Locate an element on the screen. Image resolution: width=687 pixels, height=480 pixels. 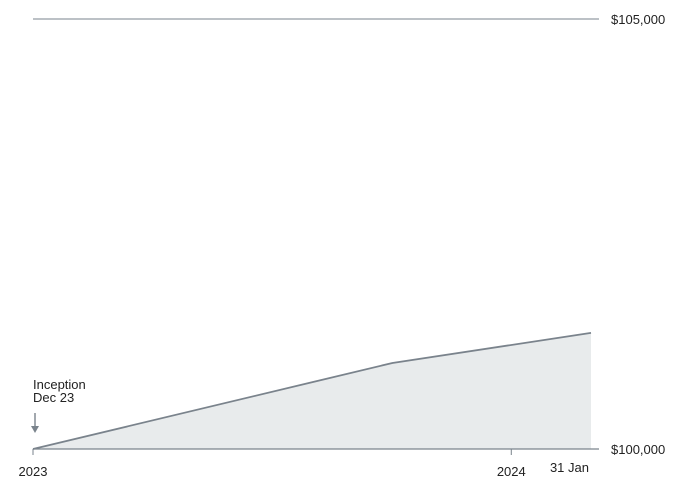
y-tick-label: $100,000 is located at coordinates (638, 449).